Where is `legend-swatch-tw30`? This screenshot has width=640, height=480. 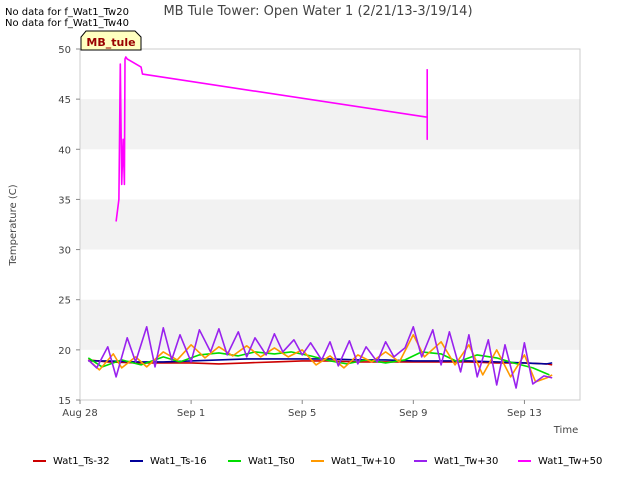
legend-swatch-tw30 is located at coordinates (420, 461).